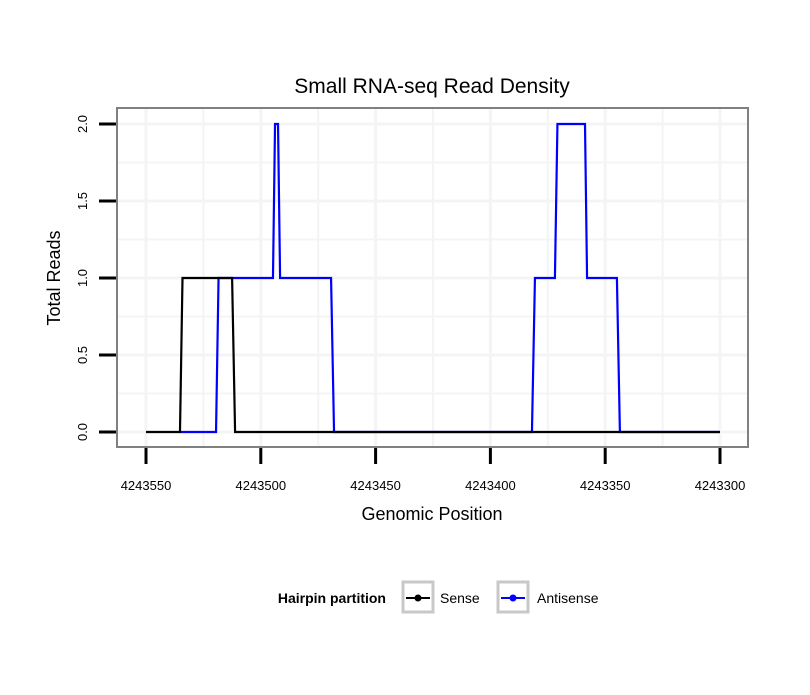 The image size is (810, 695). Describe the element at coordinates (54, 277) in the screenshot. I see `y-axis-label: Total Reads` at that location.